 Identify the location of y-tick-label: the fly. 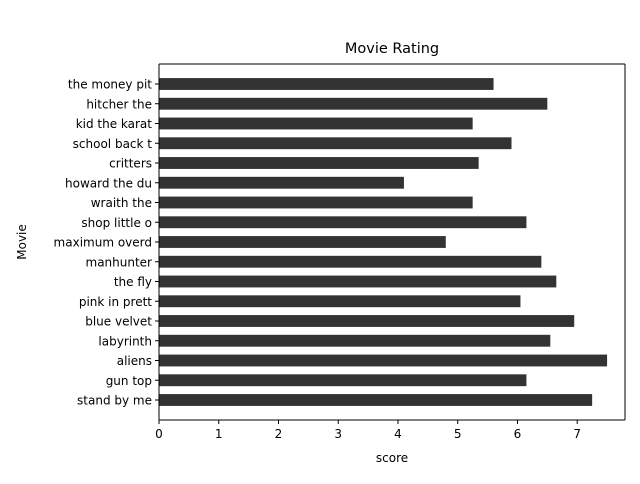
(133, 282).